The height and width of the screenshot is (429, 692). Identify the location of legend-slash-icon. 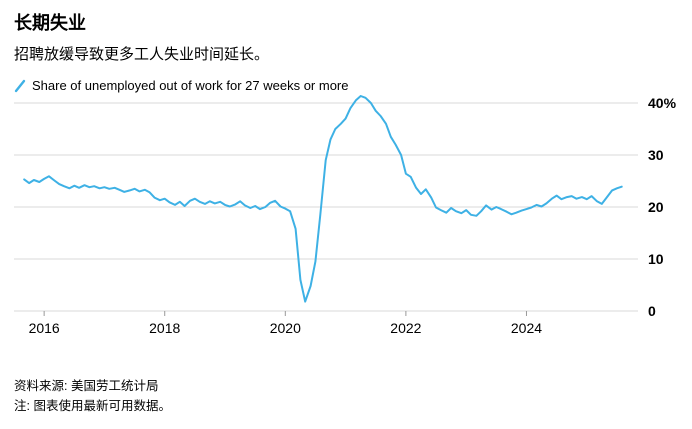
(20, 86).